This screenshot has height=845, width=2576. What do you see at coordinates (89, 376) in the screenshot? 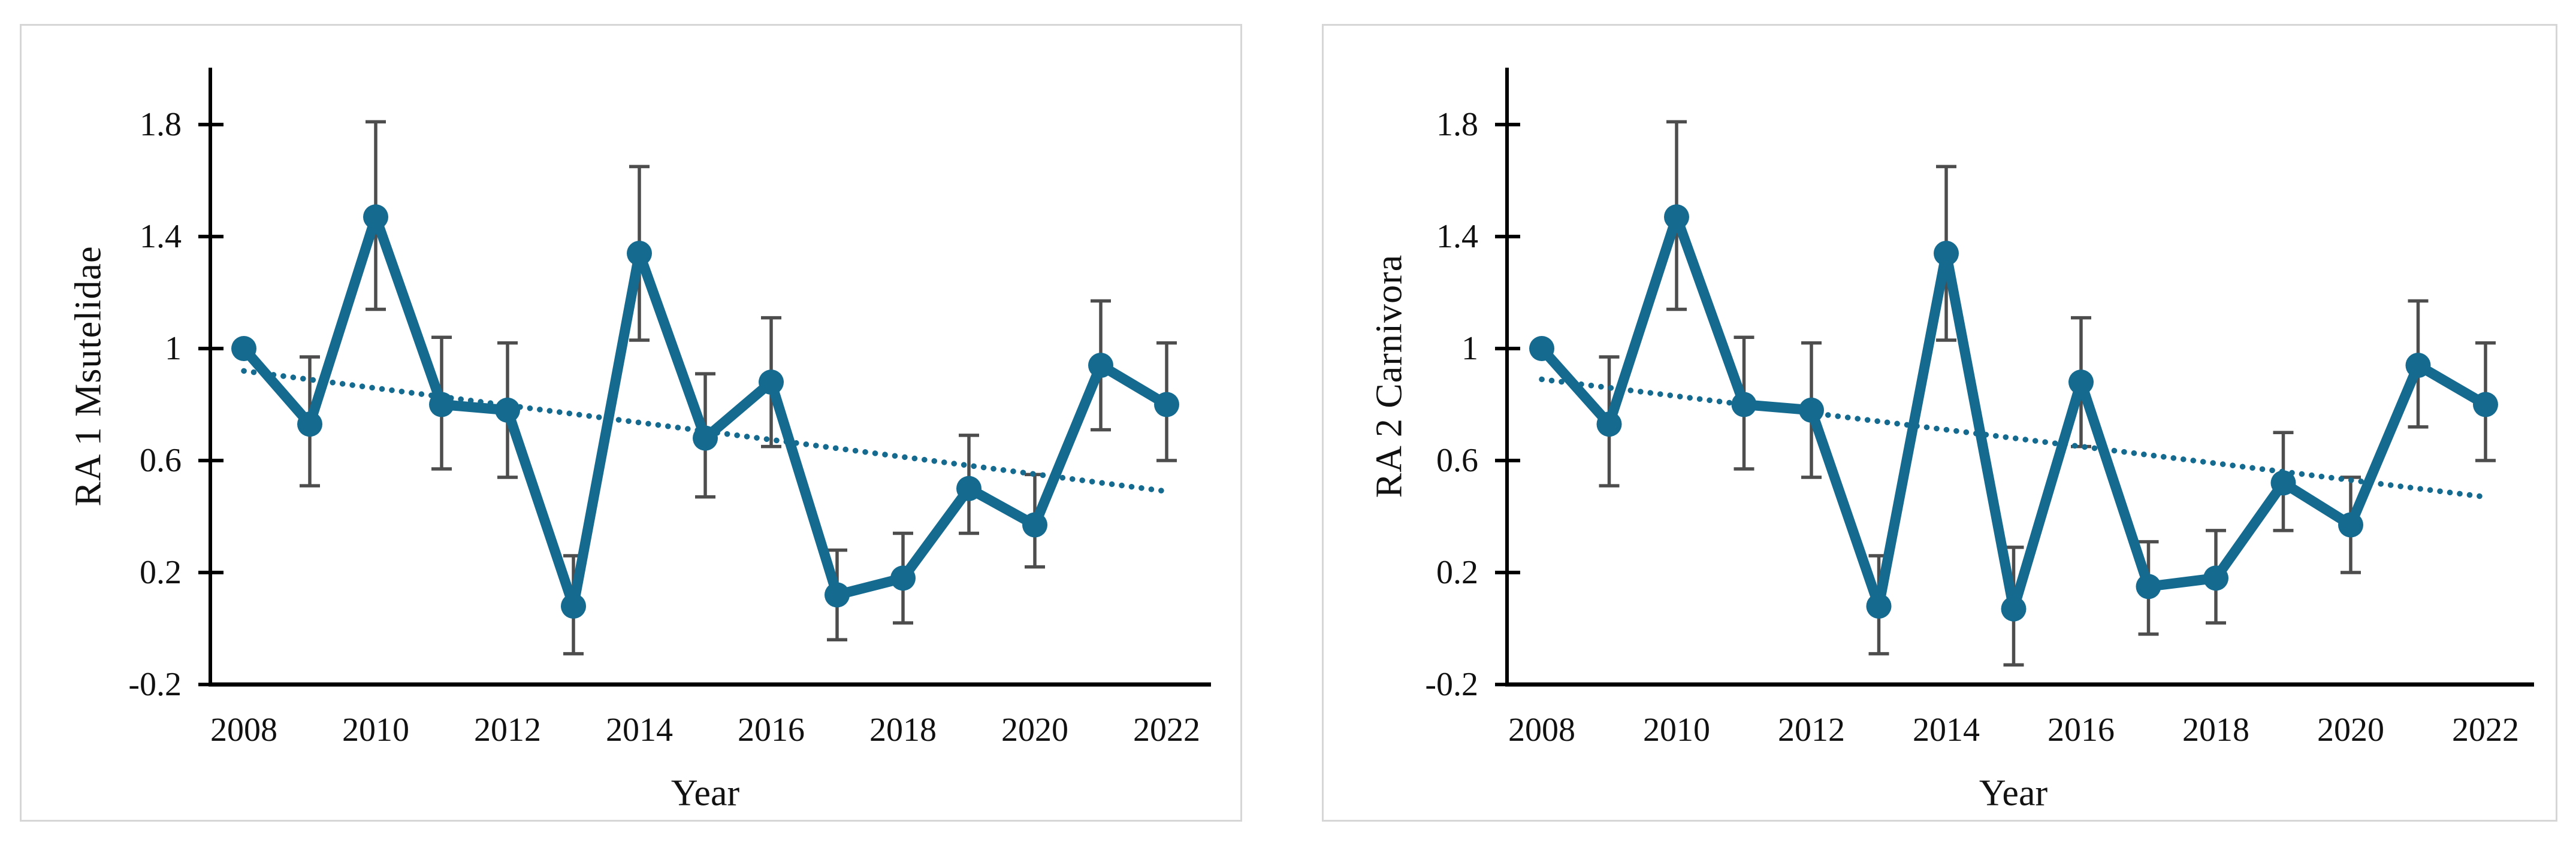
I see `y-axis-title: RA 1 Msutelidae` at bounding box center [89, 376].